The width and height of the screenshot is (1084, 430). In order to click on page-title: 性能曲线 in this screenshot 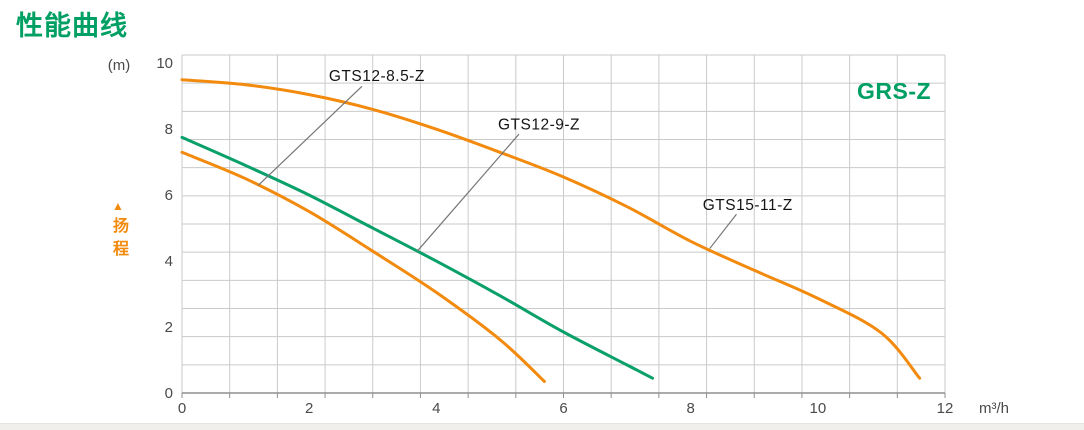, I will do `click(72, 26)`.